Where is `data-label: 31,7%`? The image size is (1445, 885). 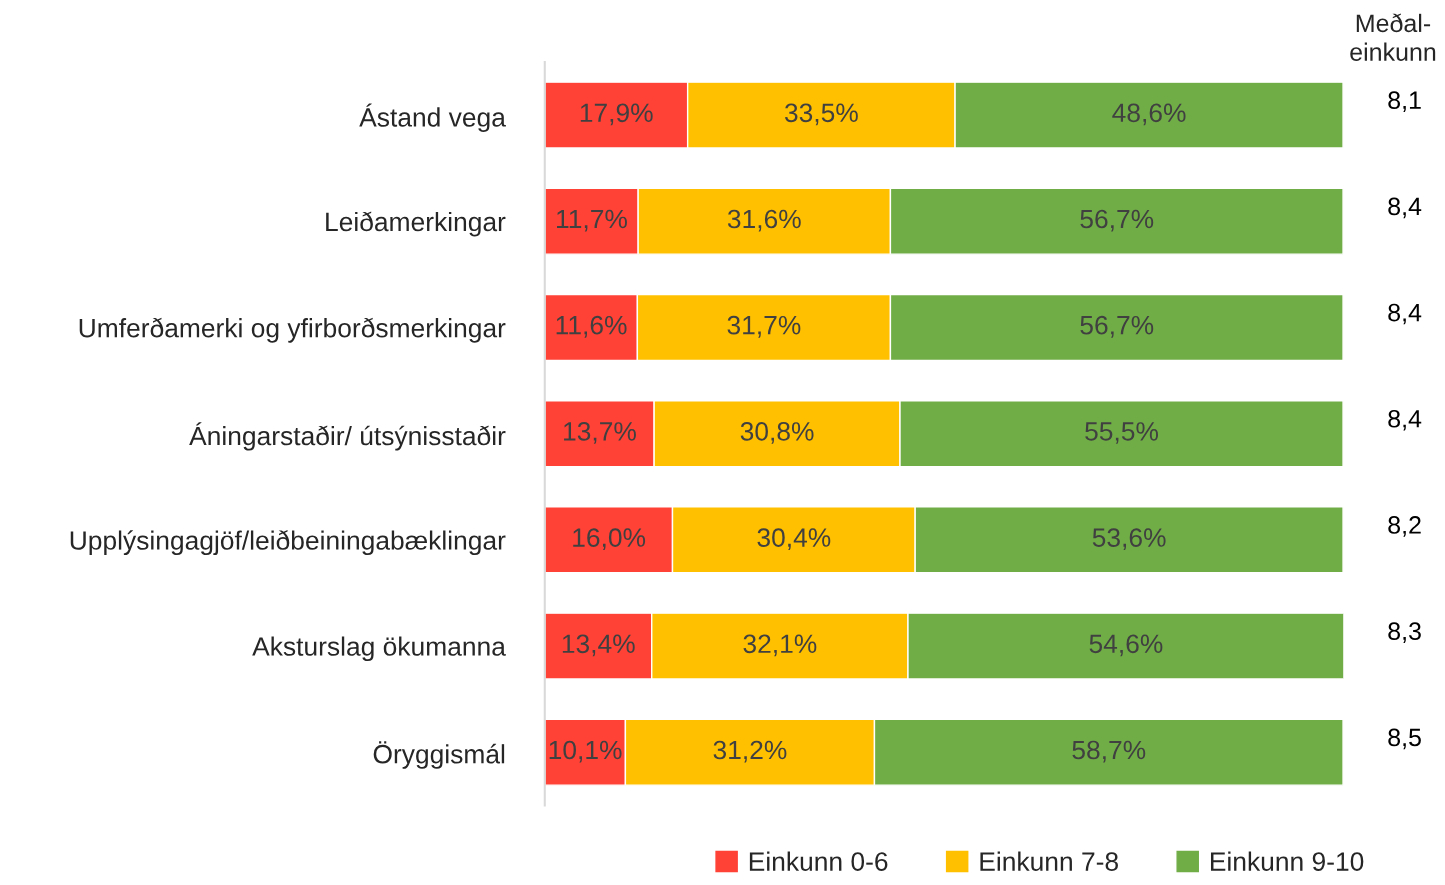
data-label: 31,7% is located at coordinates (764, 326).